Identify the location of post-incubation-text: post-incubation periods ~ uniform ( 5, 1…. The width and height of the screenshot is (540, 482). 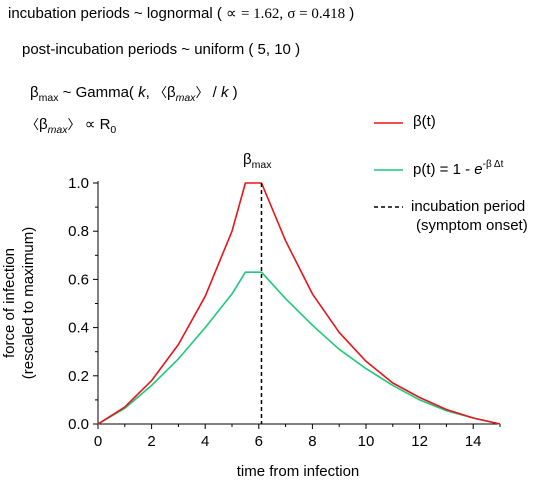
(161, 49).